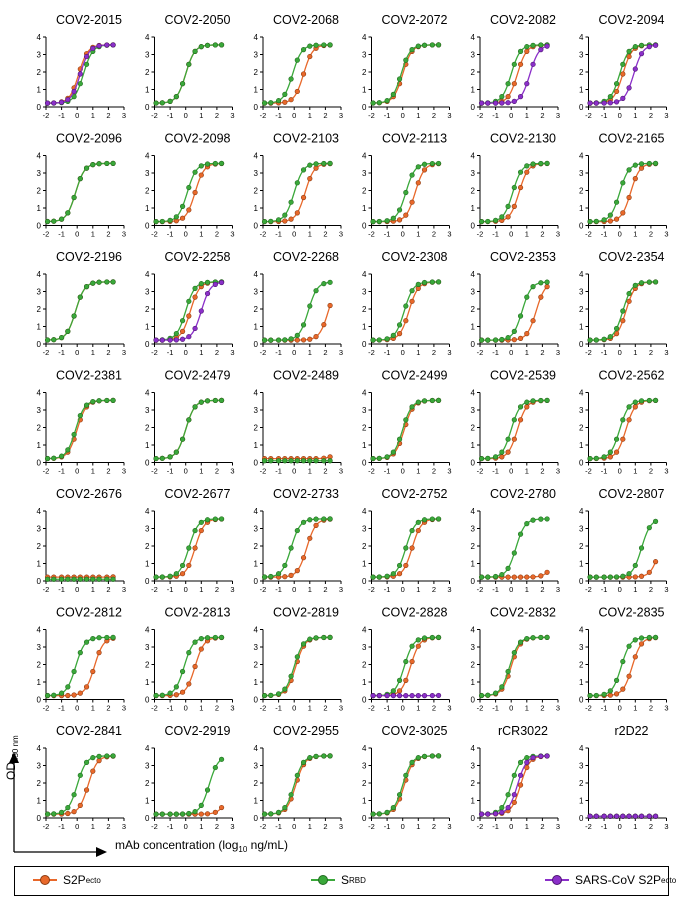  What do you see at coordinates (201, 234) in the screenshot?
I see `x-tick-label: 1` at bounding box center [201, 234].